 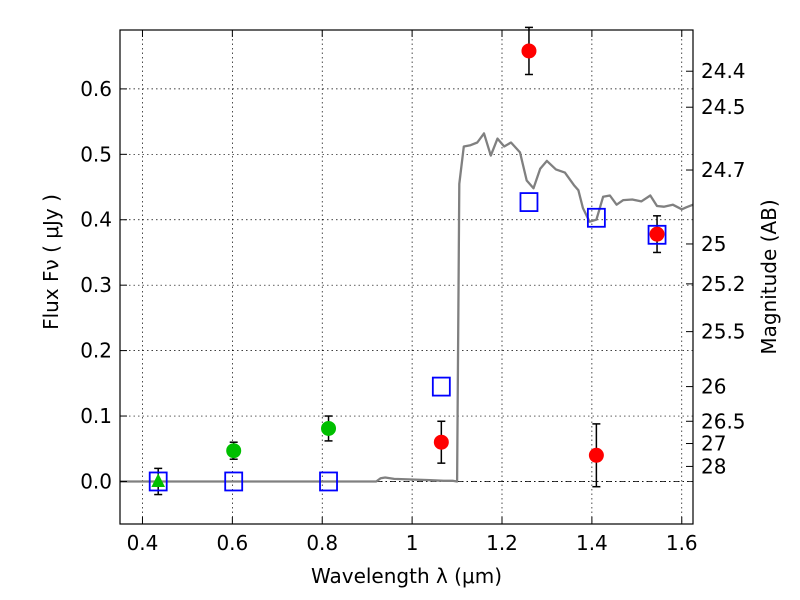 What do you see at coordinates (51, 262) in the screenshot?
I see `y-axis-label: Flux Fν ( μJy )` at bounding box center [51, 262].